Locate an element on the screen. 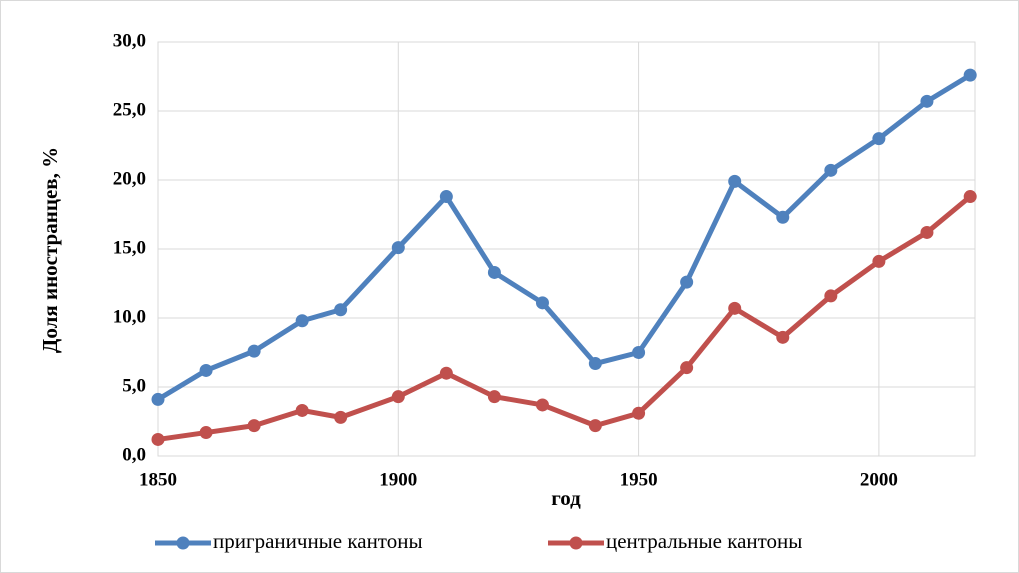  legend-label: центральные кантоны is located at coordinates (704, 541).